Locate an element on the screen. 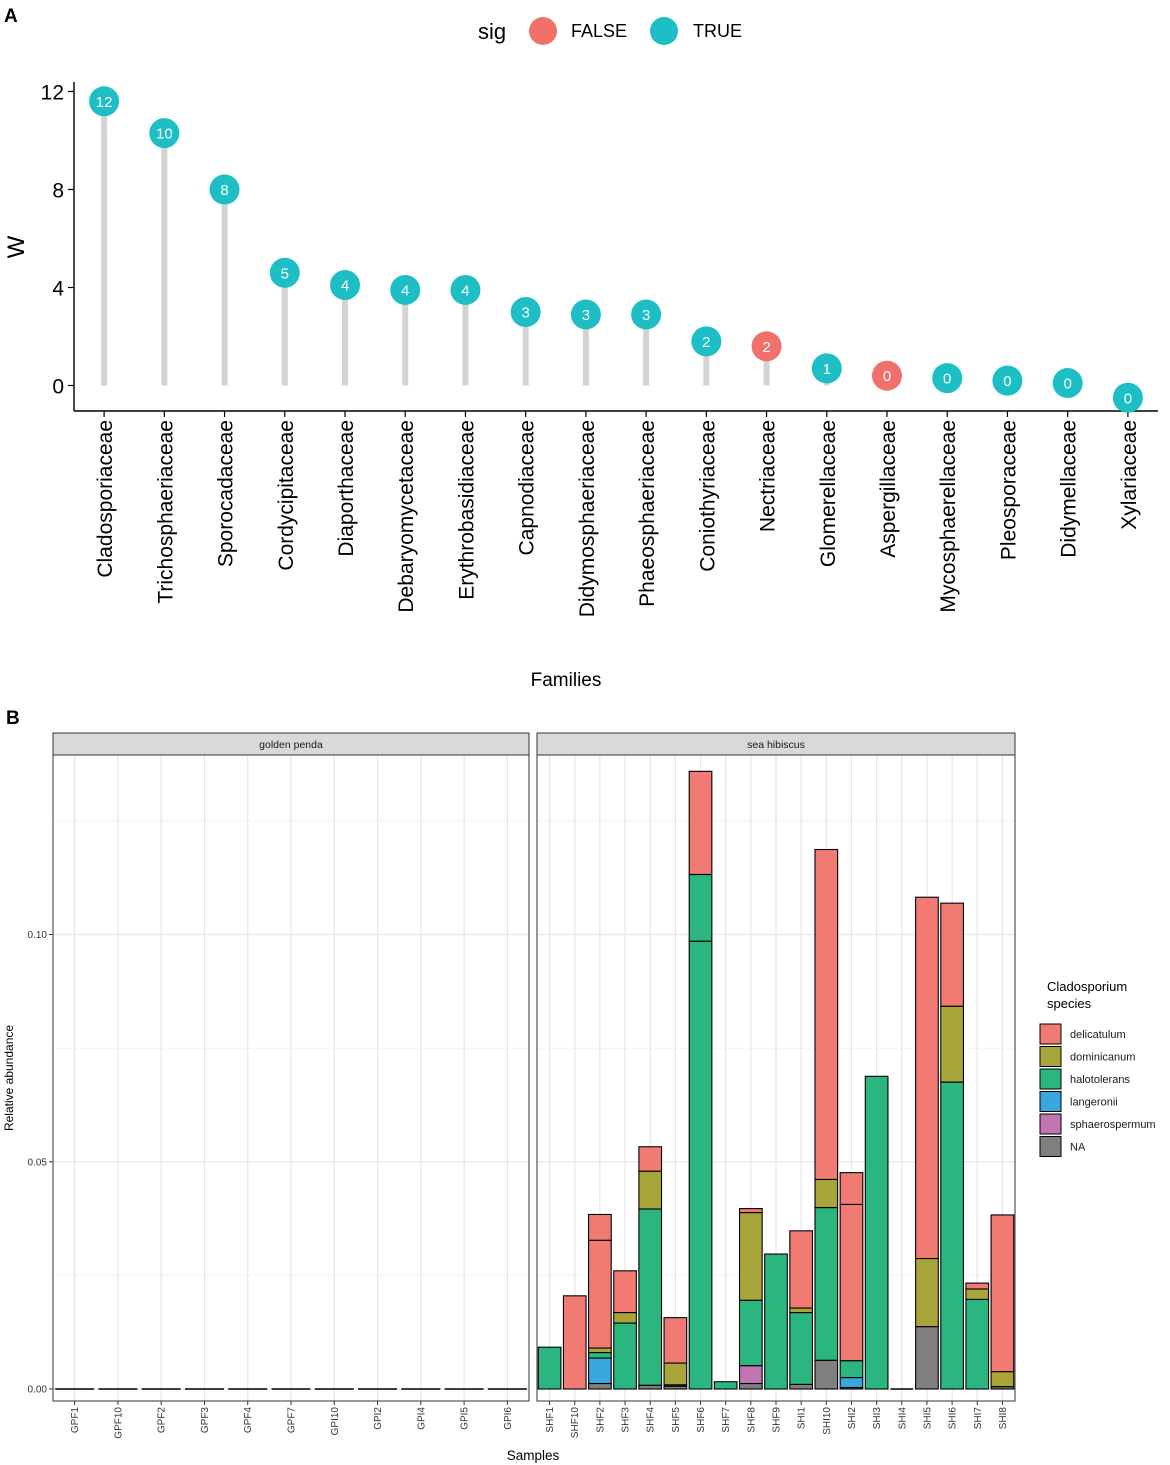 The height and width of the screenshot is (1465, 1170). panel-a-legend: sig FALSE TRUE is located at coordinates (610, 31).